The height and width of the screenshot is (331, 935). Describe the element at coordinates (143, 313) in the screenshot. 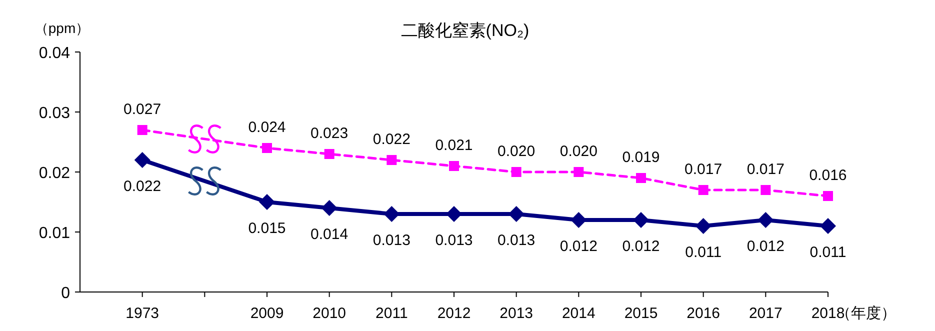

I see `x-tick-label: 1973` at that location.